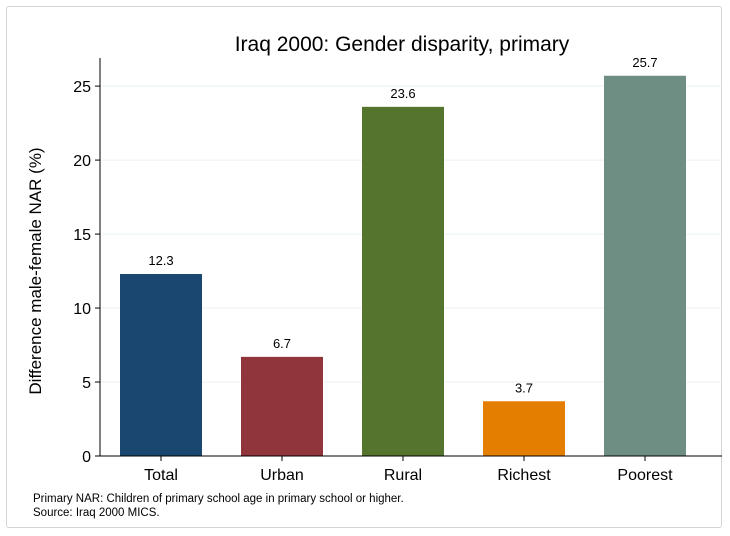 Image resolution: width=730 pixels, height=536 pixels. Describe the element at coordinates (402, 93) in the screenshot. I see `data-label-rural: 23.6` at that location.